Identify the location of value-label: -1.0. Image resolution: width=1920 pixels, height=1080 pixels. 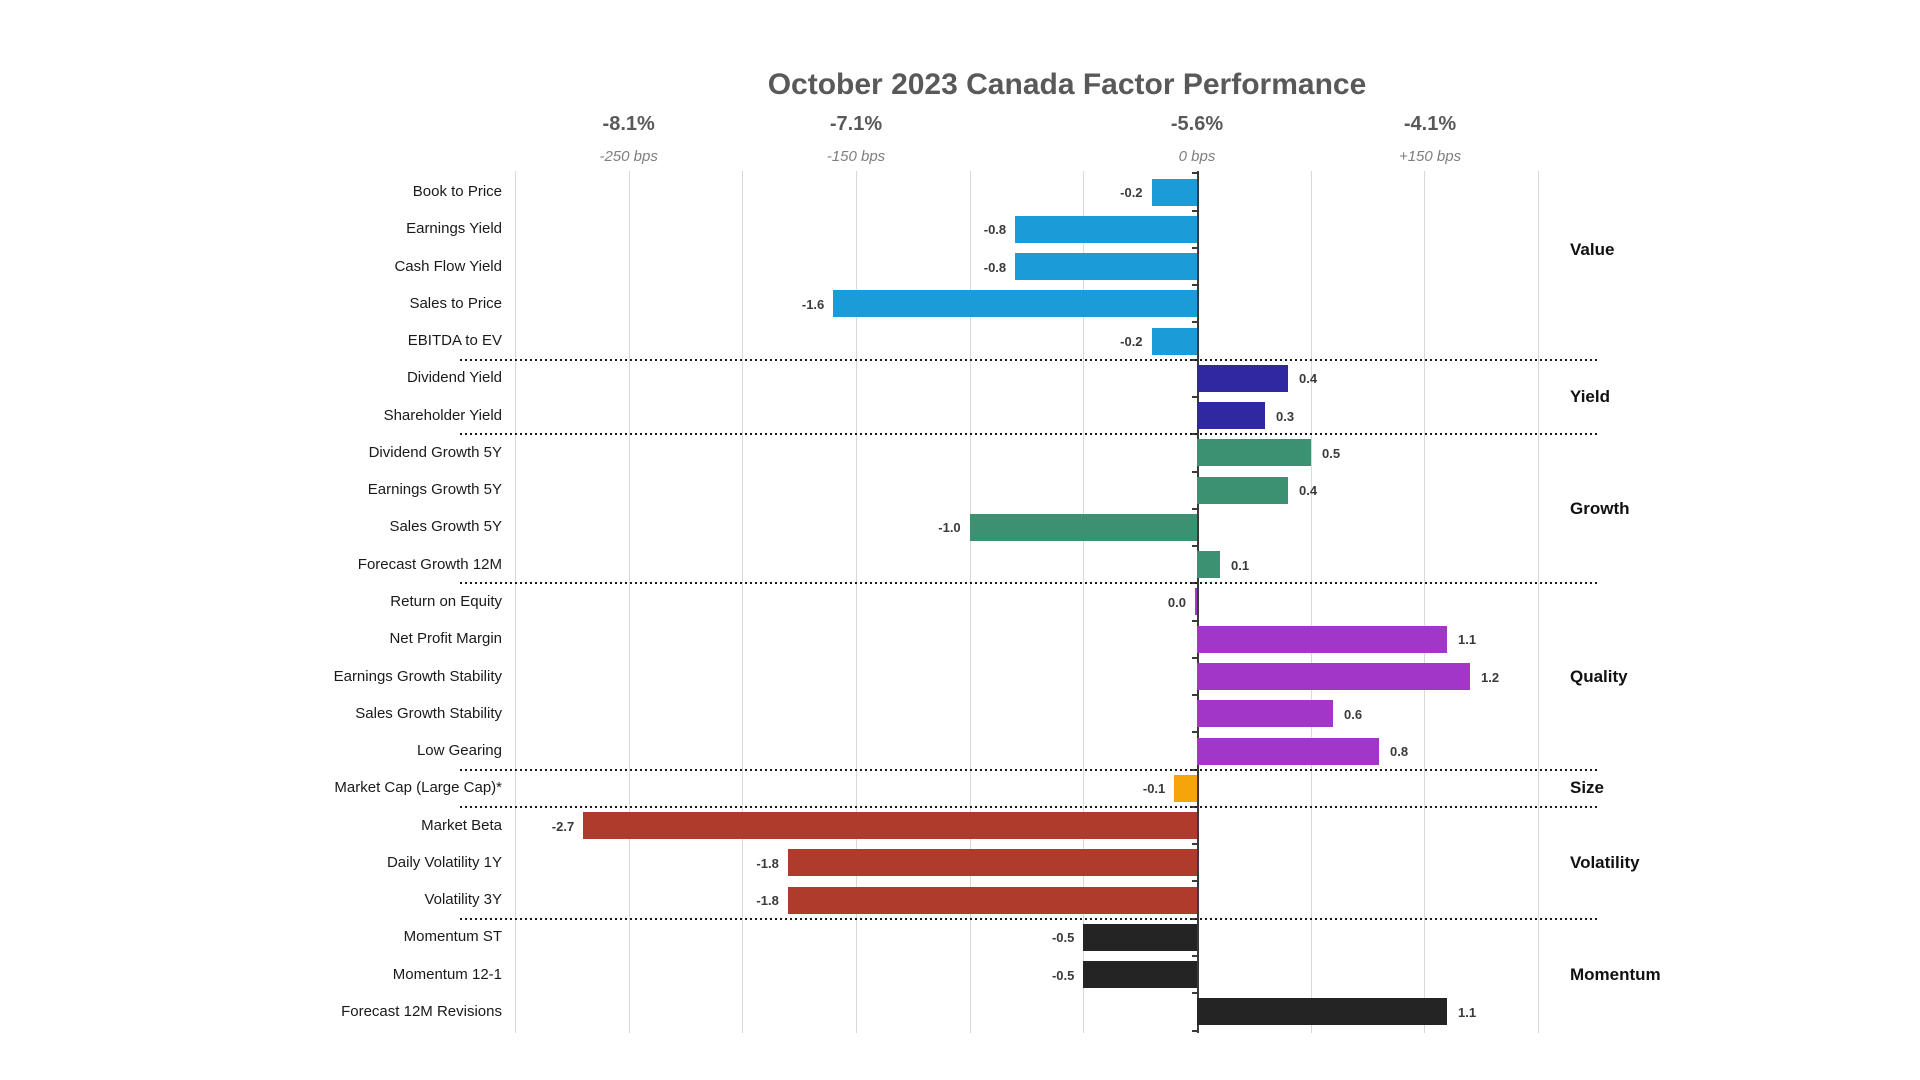
(949, 527).